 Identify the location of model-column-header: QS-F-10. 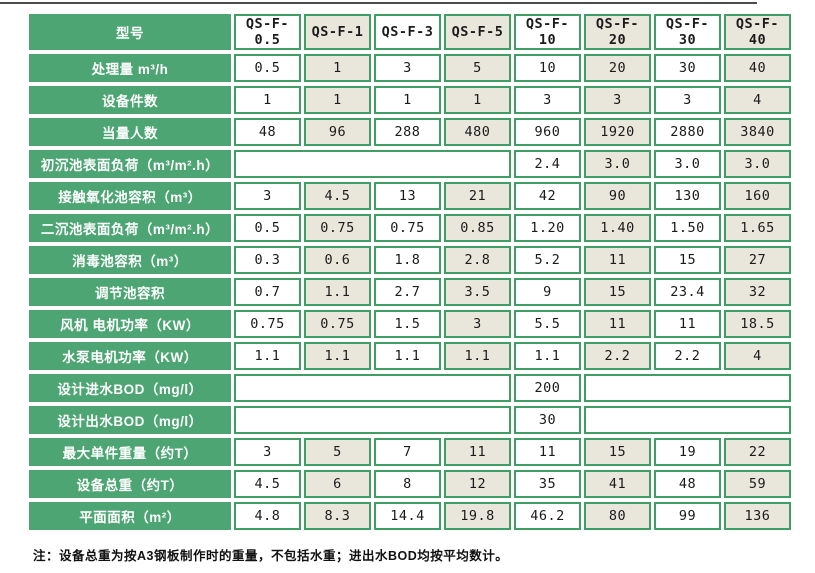
(547, 32).